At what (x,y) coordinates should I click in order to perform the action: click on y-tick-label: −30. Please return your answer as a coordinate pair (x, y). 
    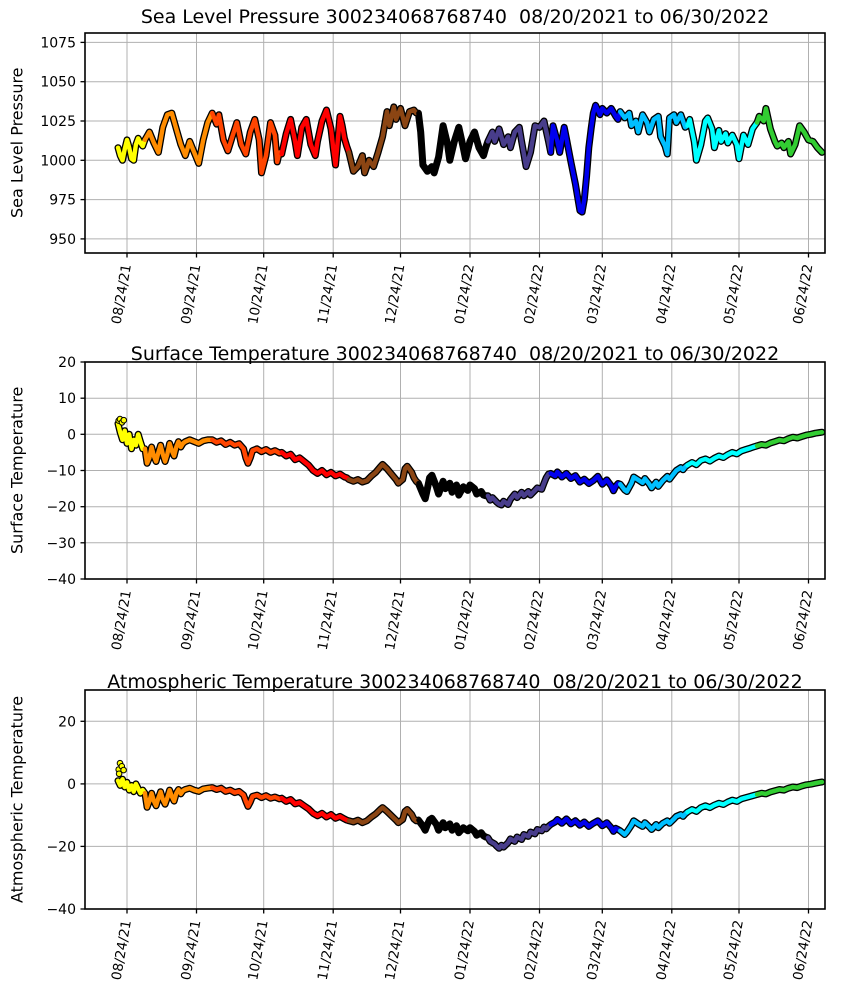
    Looking at the image, I should click on (61, 544).